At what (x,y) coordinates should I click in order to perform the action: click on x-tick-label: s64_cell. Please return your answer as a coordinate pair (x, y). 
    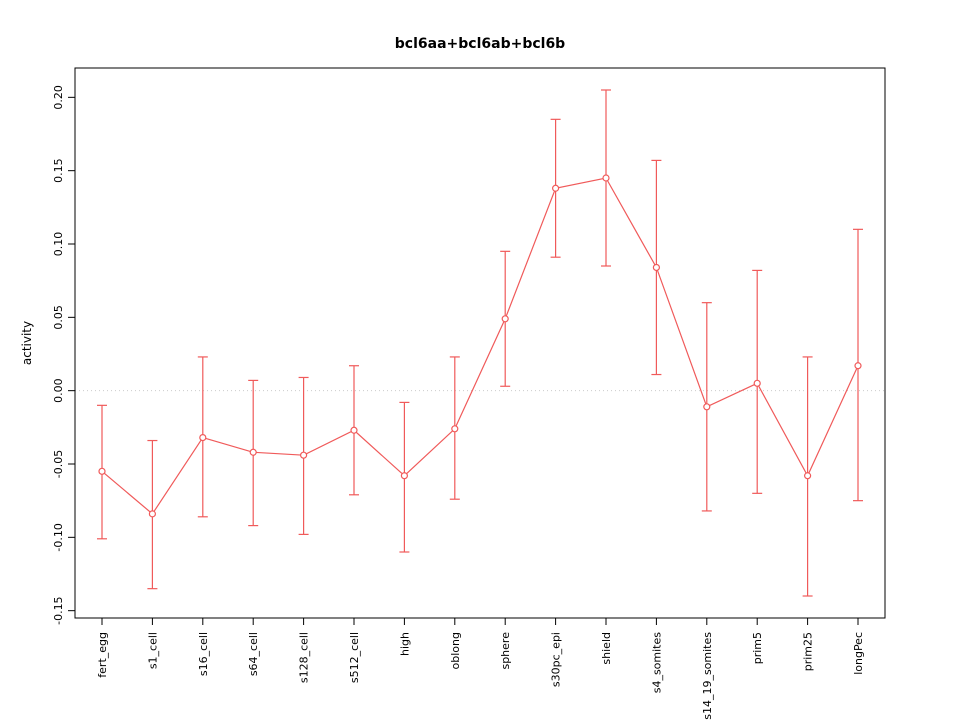
    Looking at the image, I should click on (253, 654).